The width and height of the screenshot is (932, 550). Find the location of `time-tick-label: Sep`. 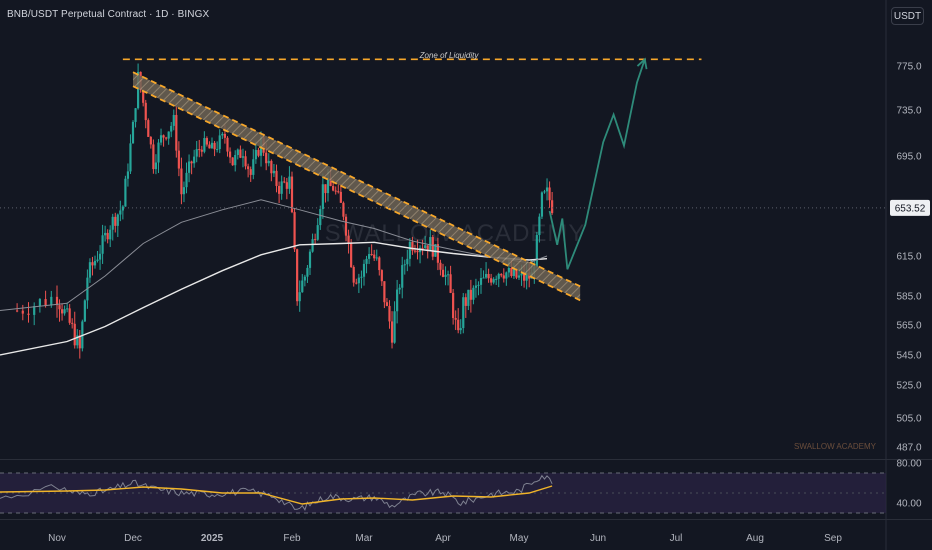

time-tick-label: Sep is located at coordinates (833, 538).